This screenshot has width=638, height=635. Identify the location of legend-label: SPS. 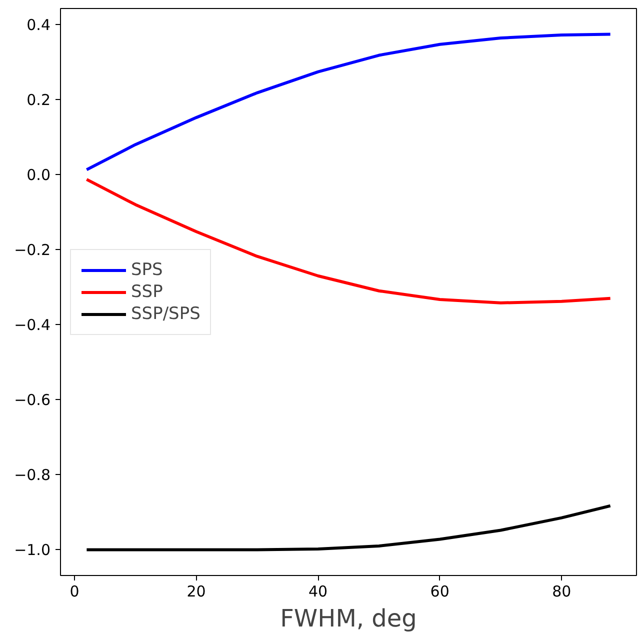
(147, 270).